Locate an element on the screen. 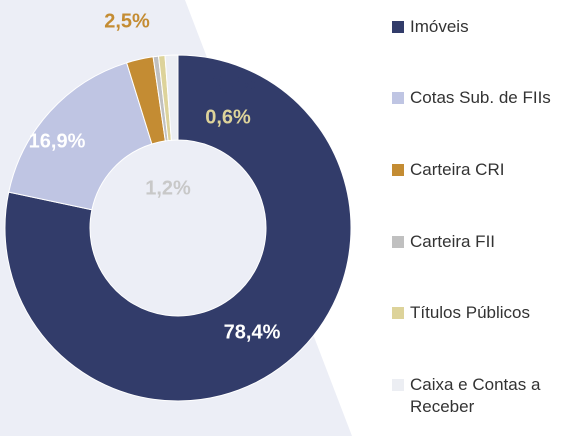 The image size is (583, 436). legend-item: Carteira CRI is located at coordinates (484, 170).